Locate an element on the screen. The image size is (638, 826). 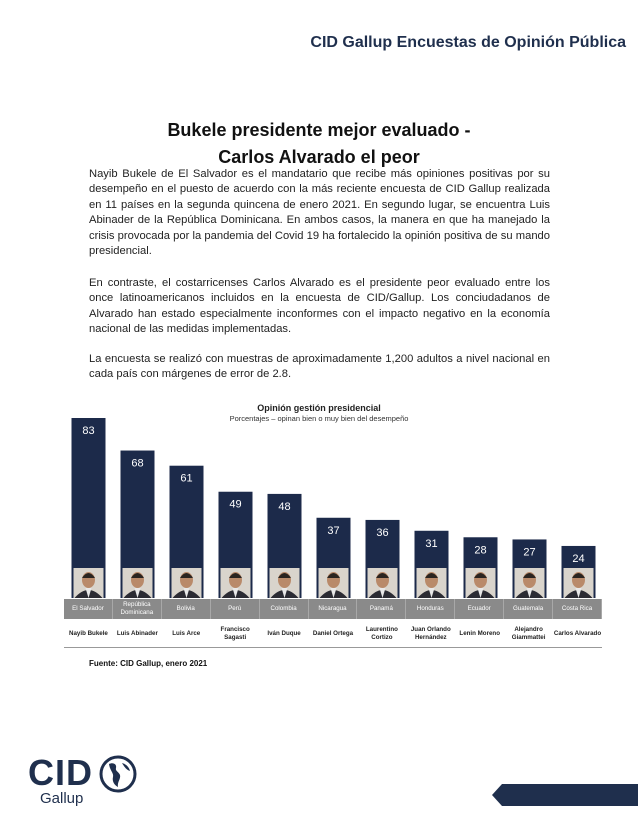
cid-gallup-logo: CID Gallup is located at coordinates (88, 782).